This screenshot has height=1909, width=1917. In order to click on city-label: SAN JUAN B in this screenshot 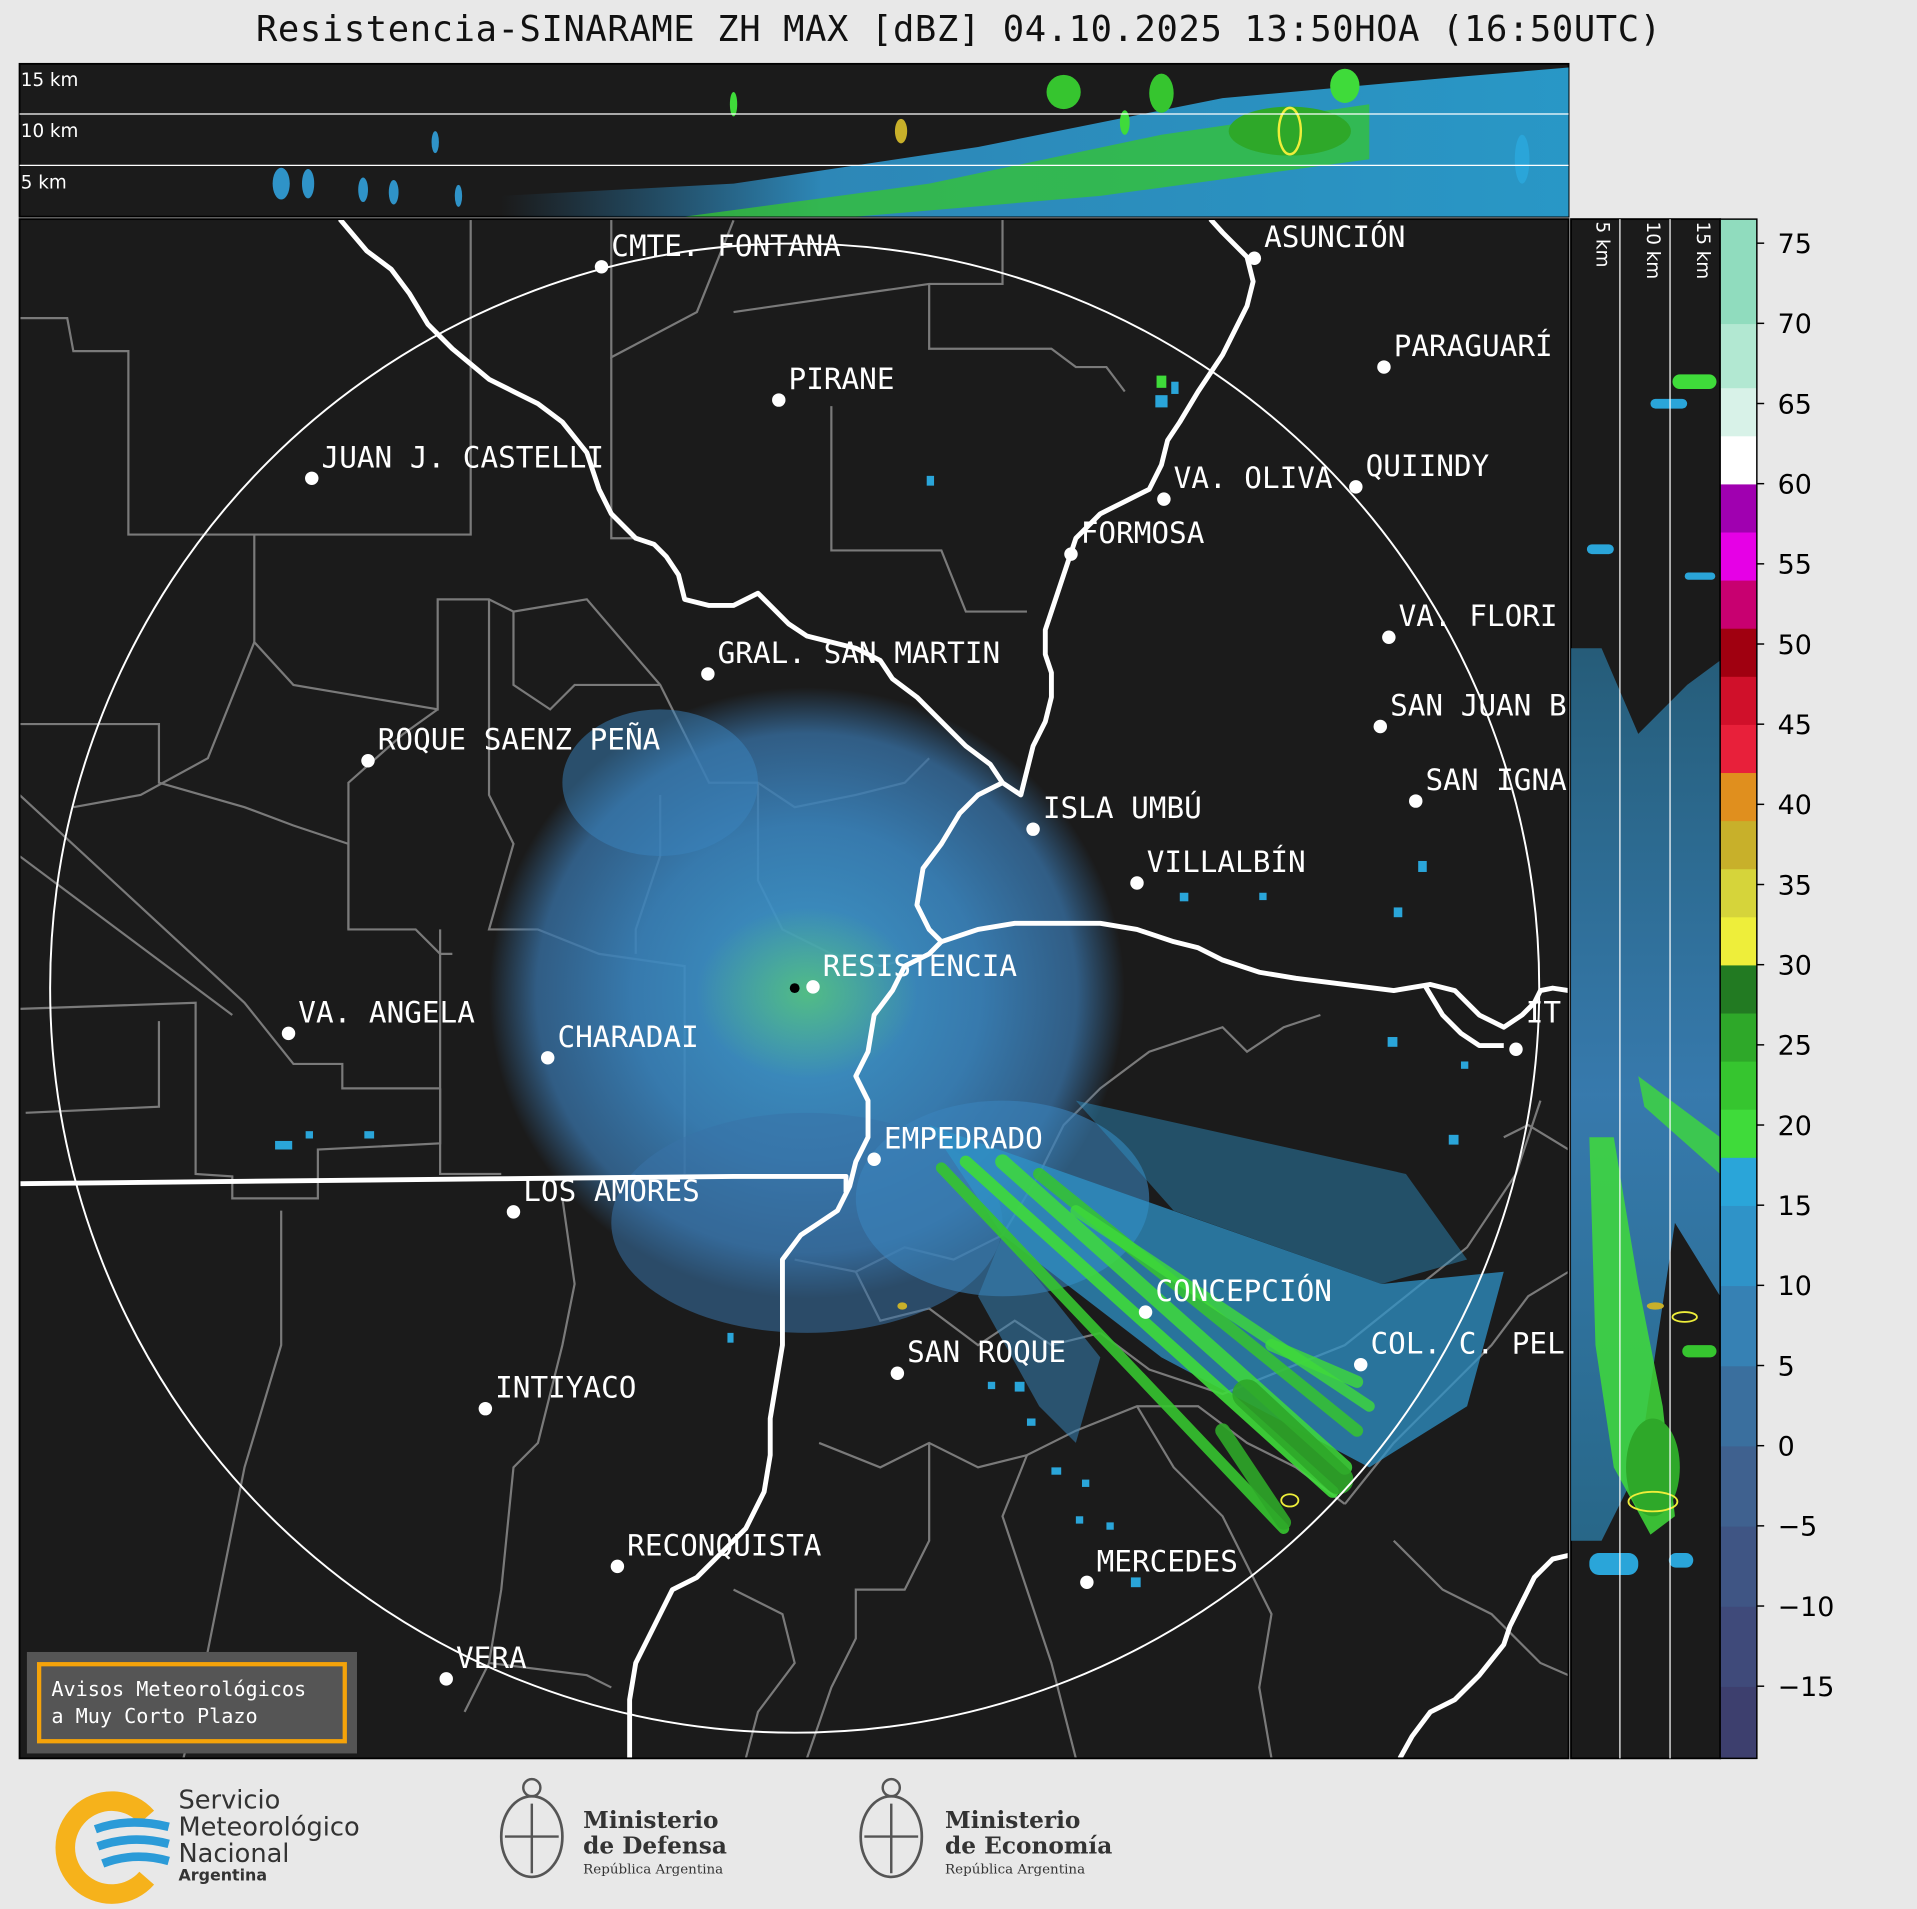, I will do `click(1478, 705)`.